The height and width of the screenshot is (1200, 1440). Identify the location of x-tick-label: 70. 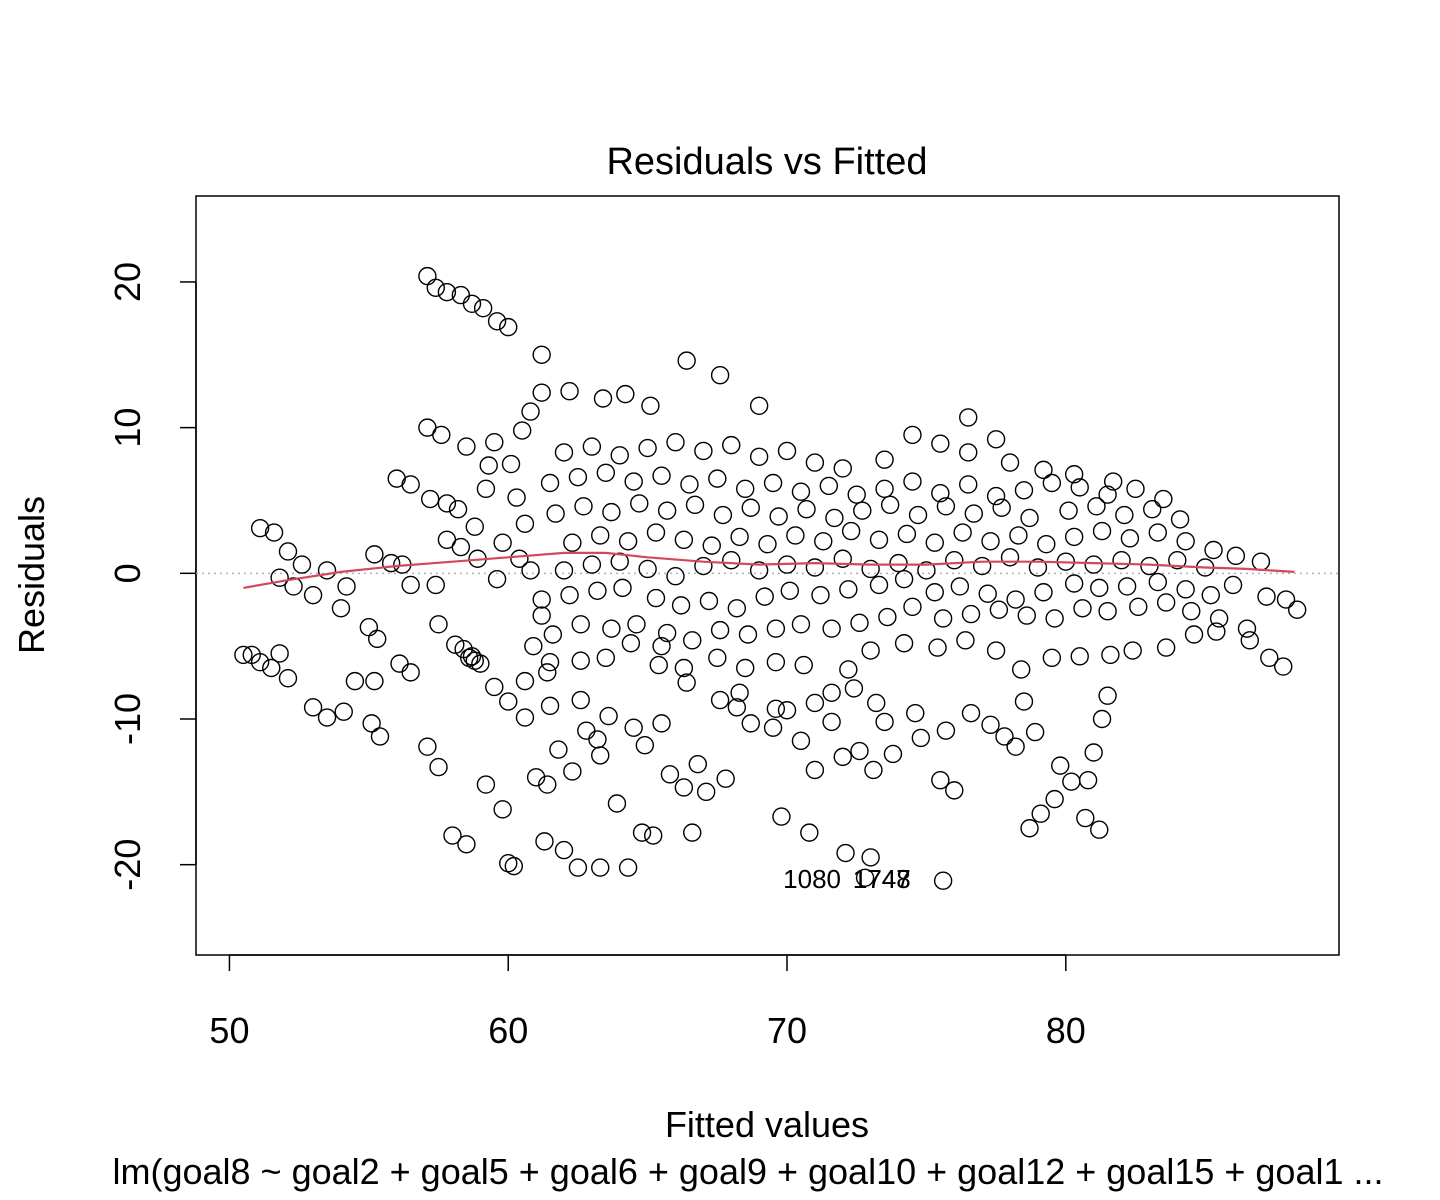
(787, 1030).